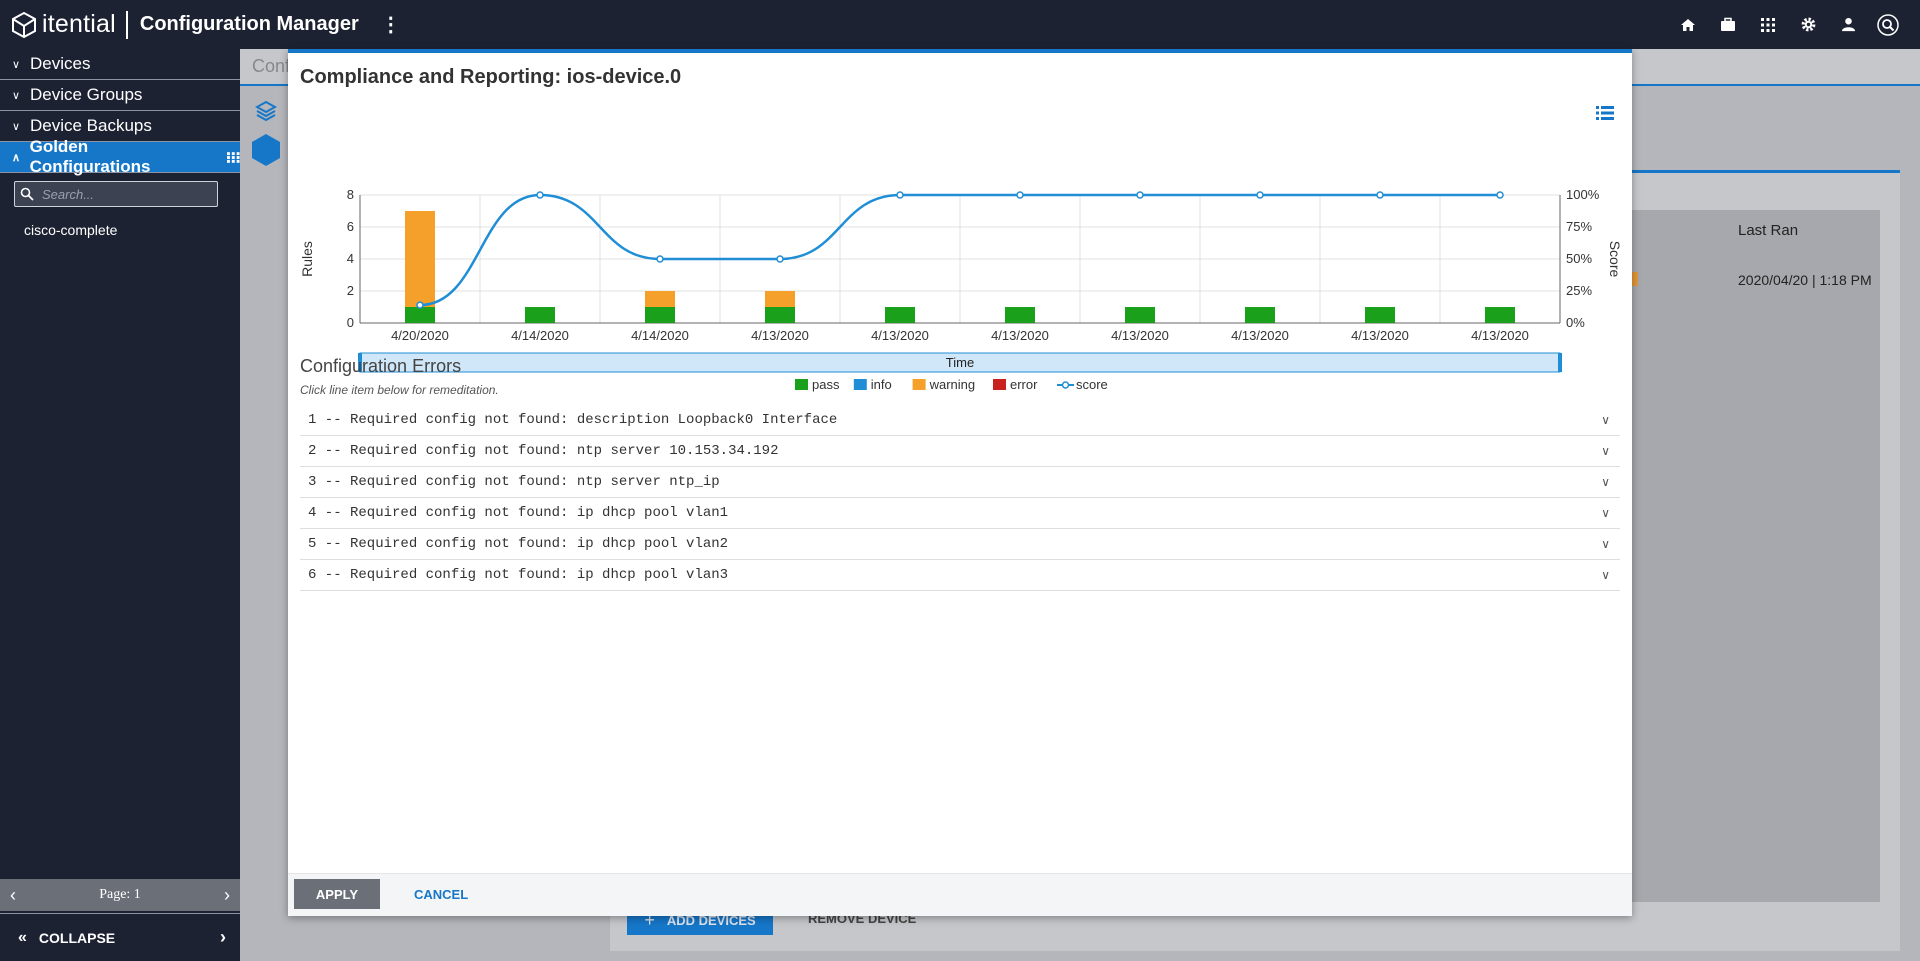 The width and height of the screenshot is (1920, 961). I want to click on page-indicator: Page: 1, so click(120, 894).